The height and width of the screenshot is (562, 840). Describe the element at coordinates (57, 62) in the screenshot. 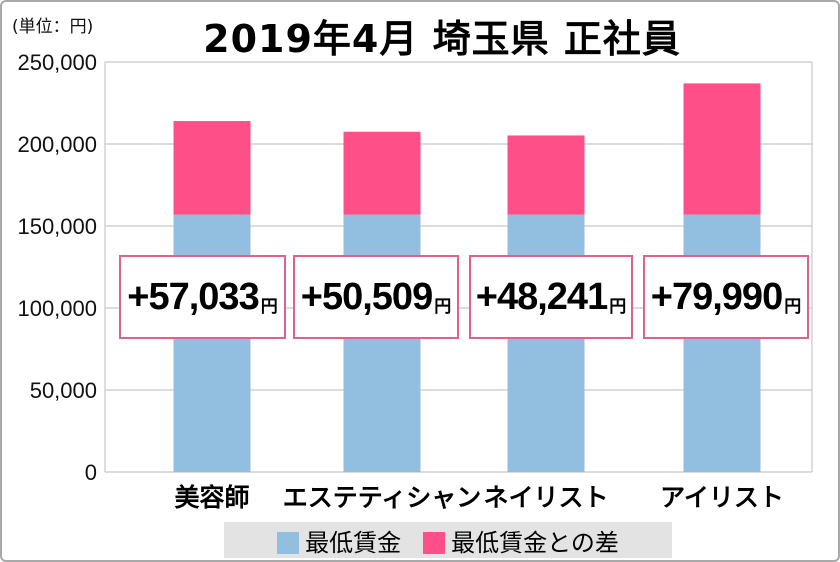

I see `y-tick-label: 250,000` at that location.